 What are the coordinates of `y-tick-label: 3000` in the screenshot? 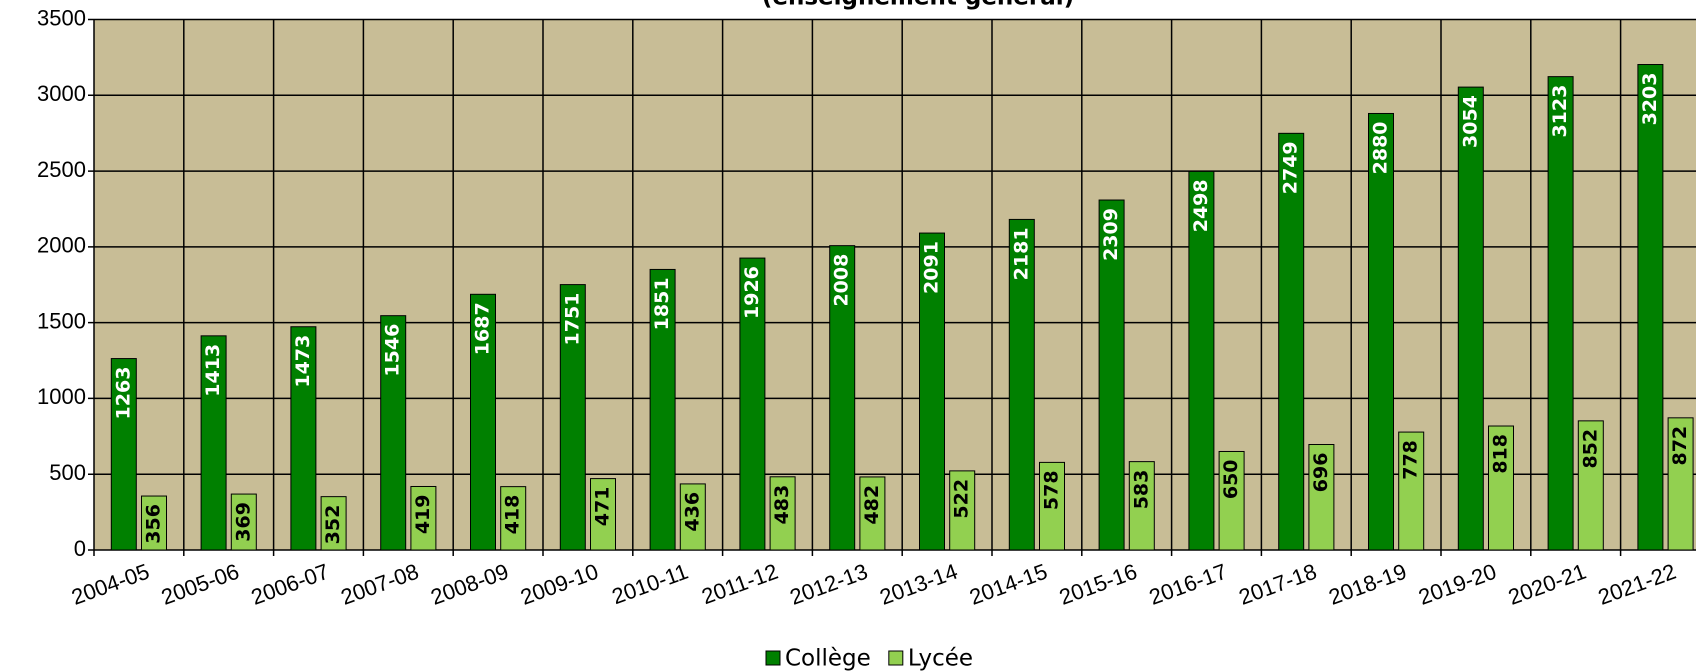 It's located at (61, 93).